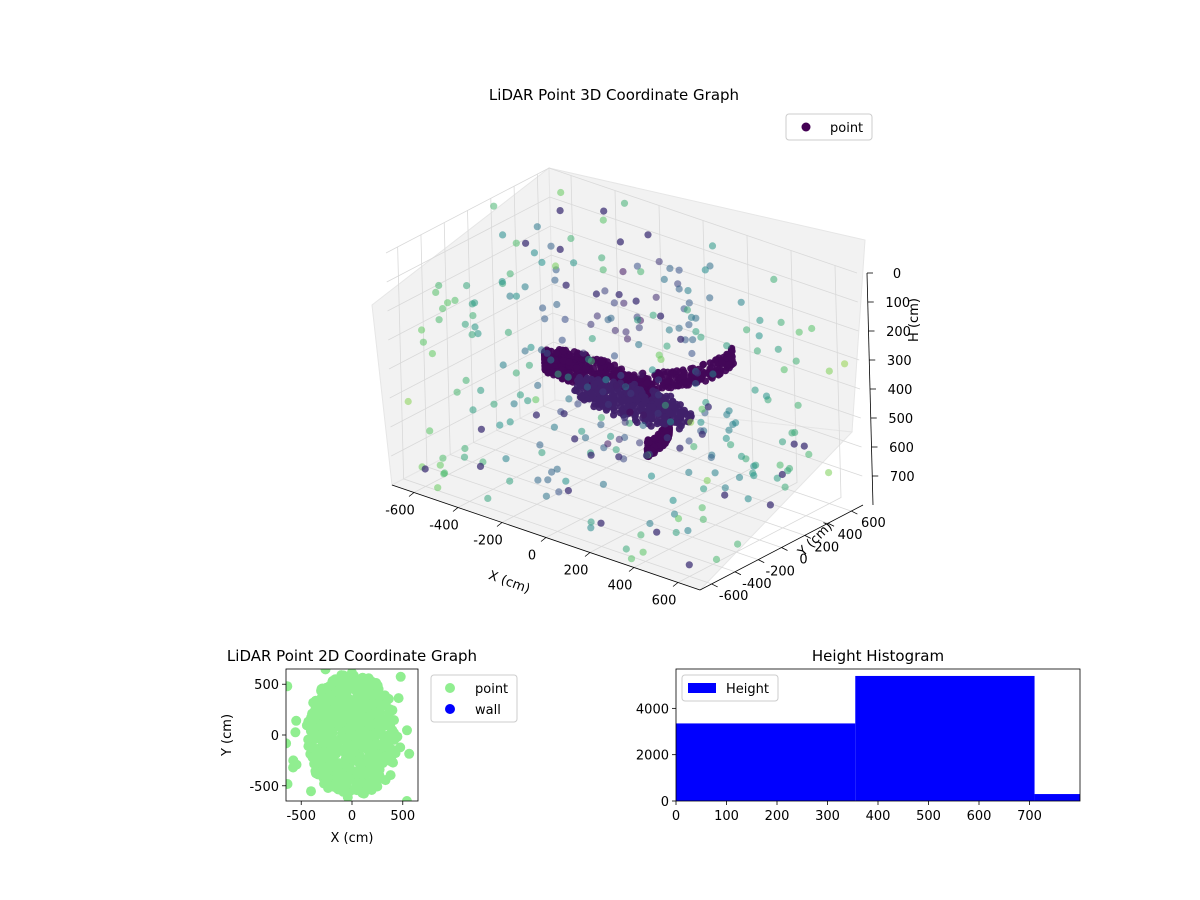  I want to click on z-tick-label: 600, so click(901, 448).